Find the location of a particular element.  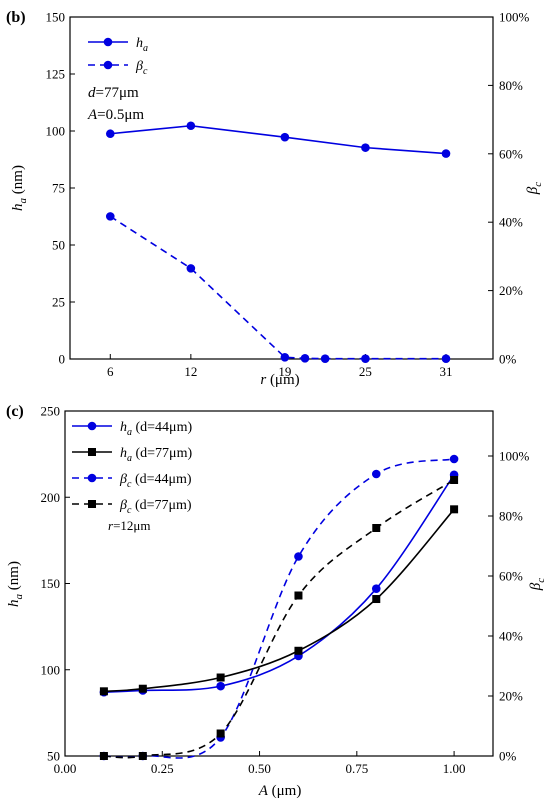

legend-label-c-0: ha (d=44μm) is located at coordinates (156, 429).